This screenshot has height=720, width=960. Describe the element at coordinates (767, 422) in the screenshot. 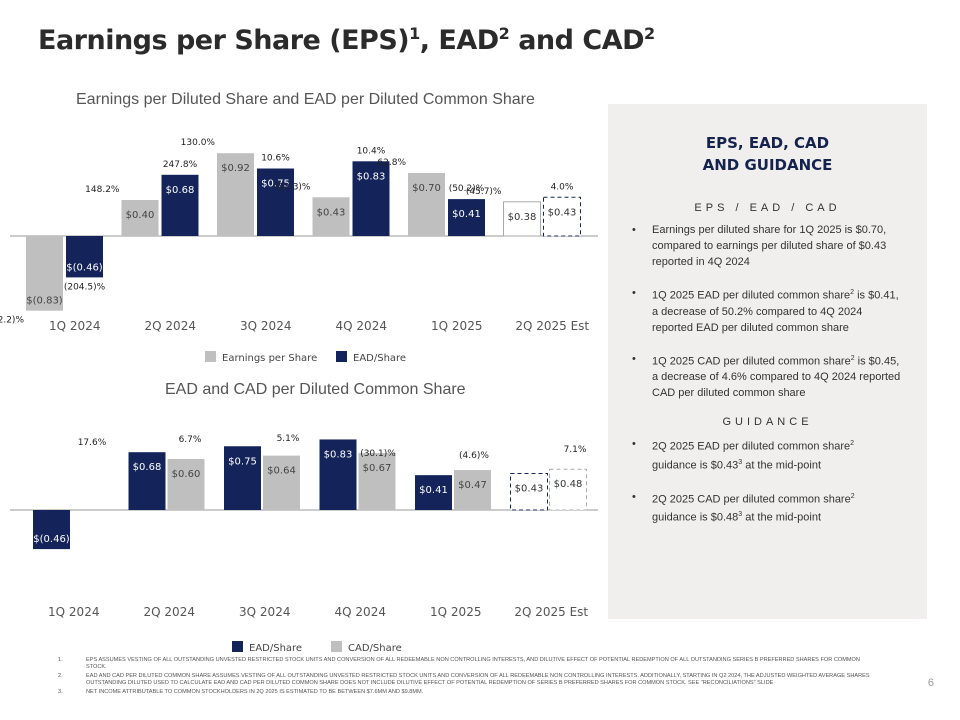

I see `section-guidance: GUIDANCE` at that location.